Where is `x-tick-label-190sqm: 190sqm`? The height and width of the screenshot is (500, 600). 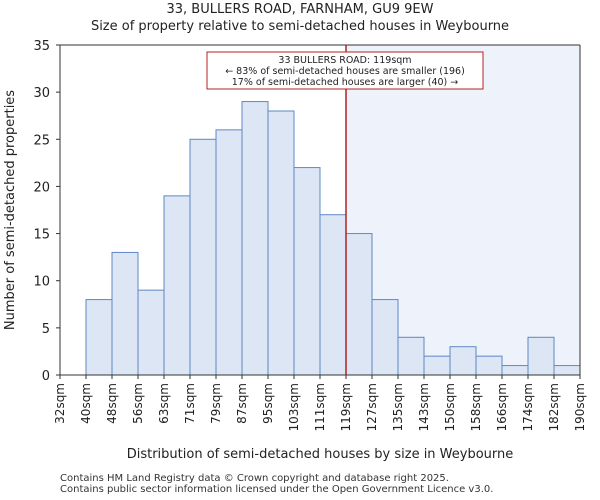 x-tick-label-190sqm: 190sqm is located at coordinates (580, 407).